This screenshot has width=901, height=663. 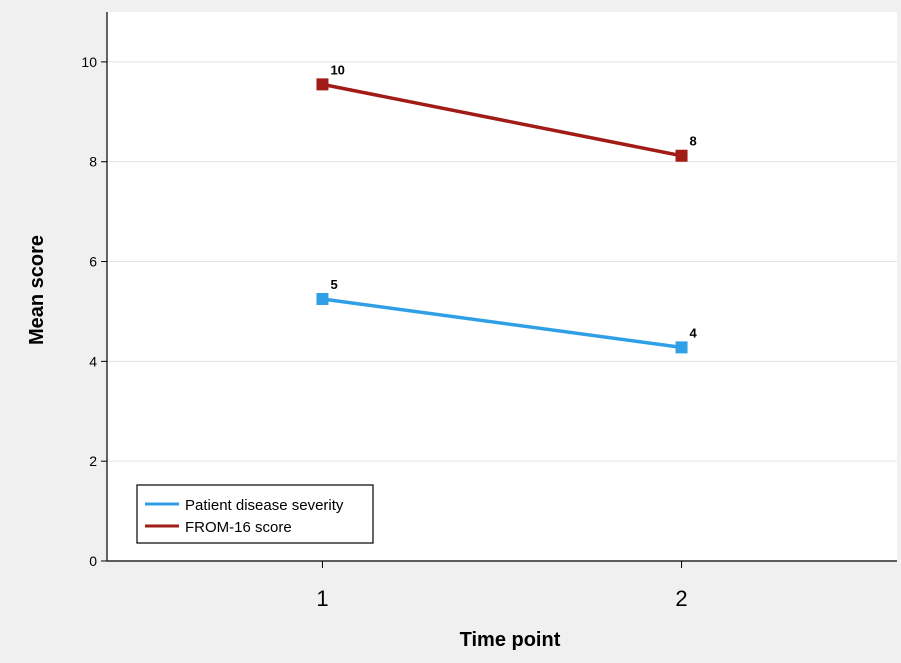 What do you see at coordinates (264, 505) in the screenshot?
I see `legend-label-patient-disease-severity: Patient disease severity` at bounding box center [264, 505].